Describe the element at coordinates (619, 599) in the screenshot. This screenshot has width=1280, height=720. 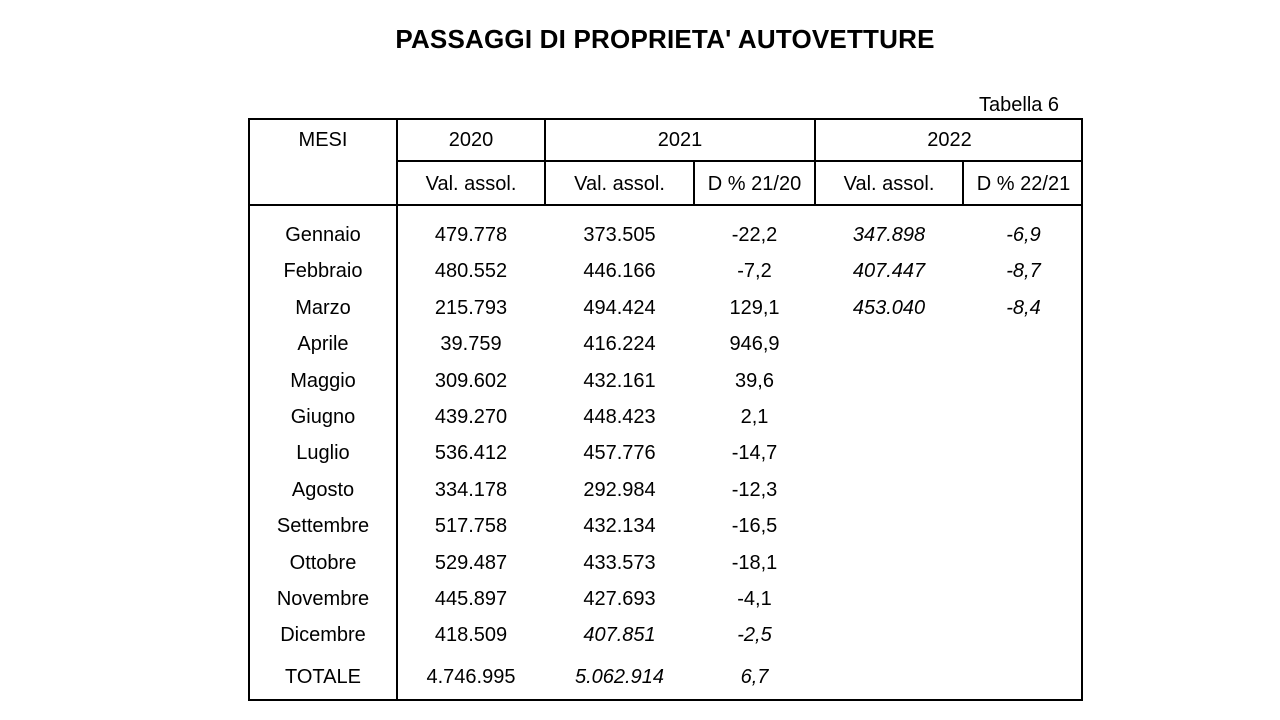
I see `cell-val-2021: 427.693` at that location.